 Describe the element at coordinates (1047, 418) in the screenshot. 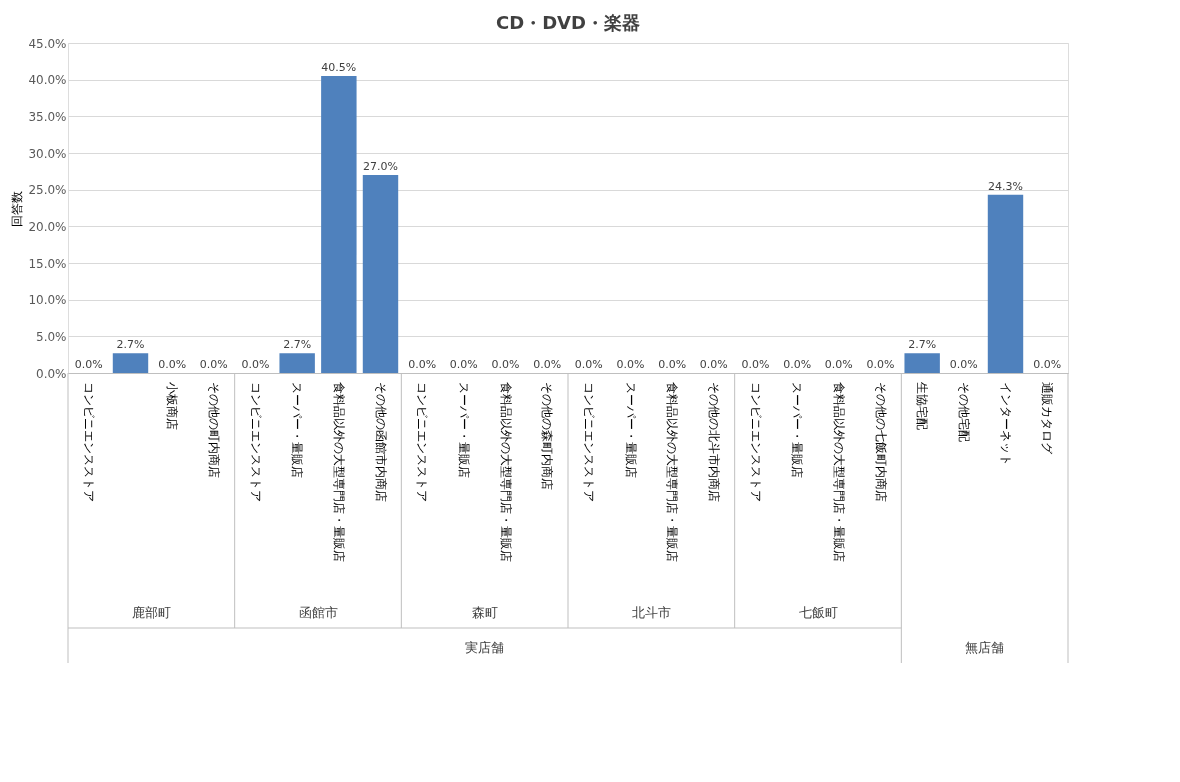

I see `x-tick-label: 通販カタログ` at that location.